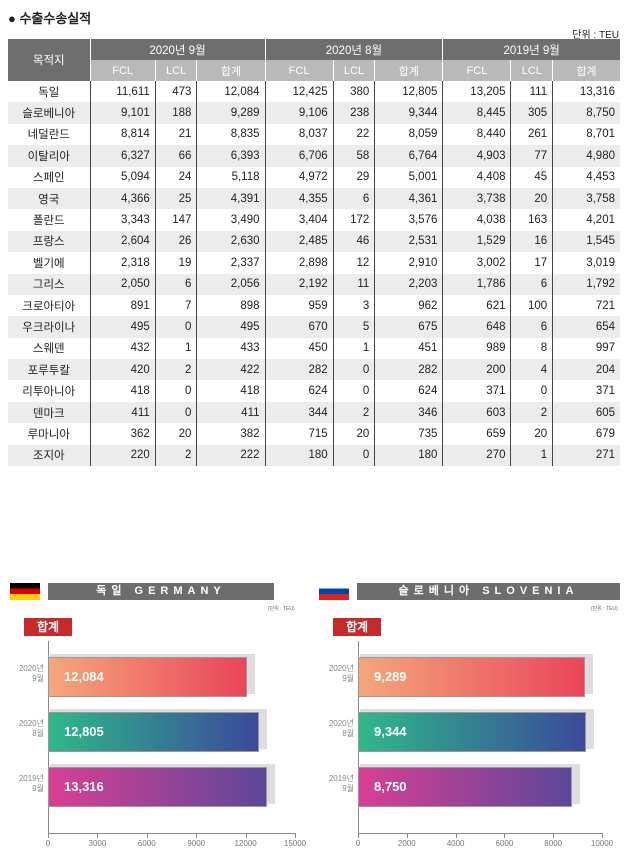 This screenshot has height=852, width=625. I want to click on value-cell: 2,337, so click(231, 263).